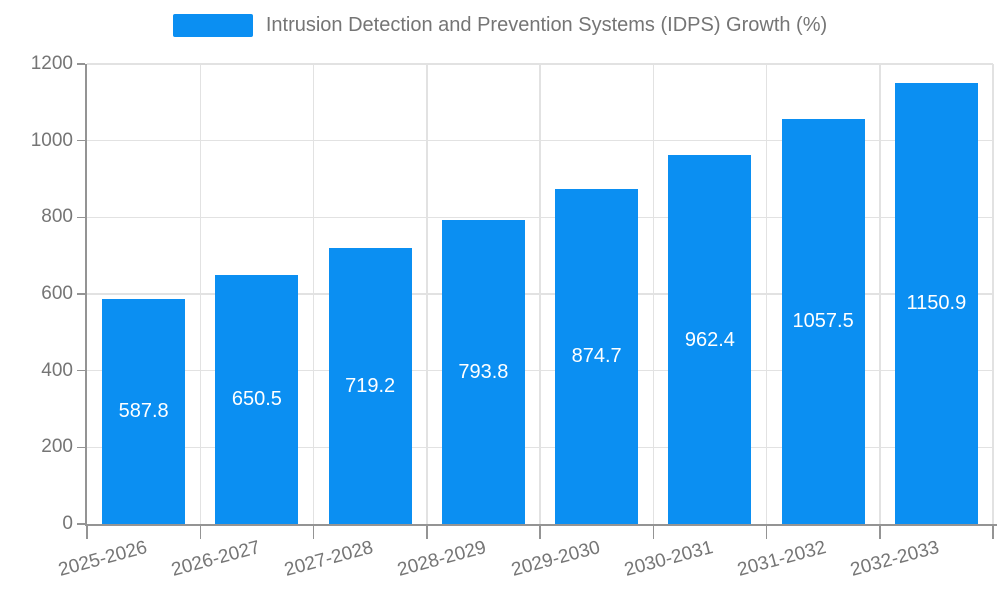  I want to click on bar-value-label: 719.2, so click(370, 386).